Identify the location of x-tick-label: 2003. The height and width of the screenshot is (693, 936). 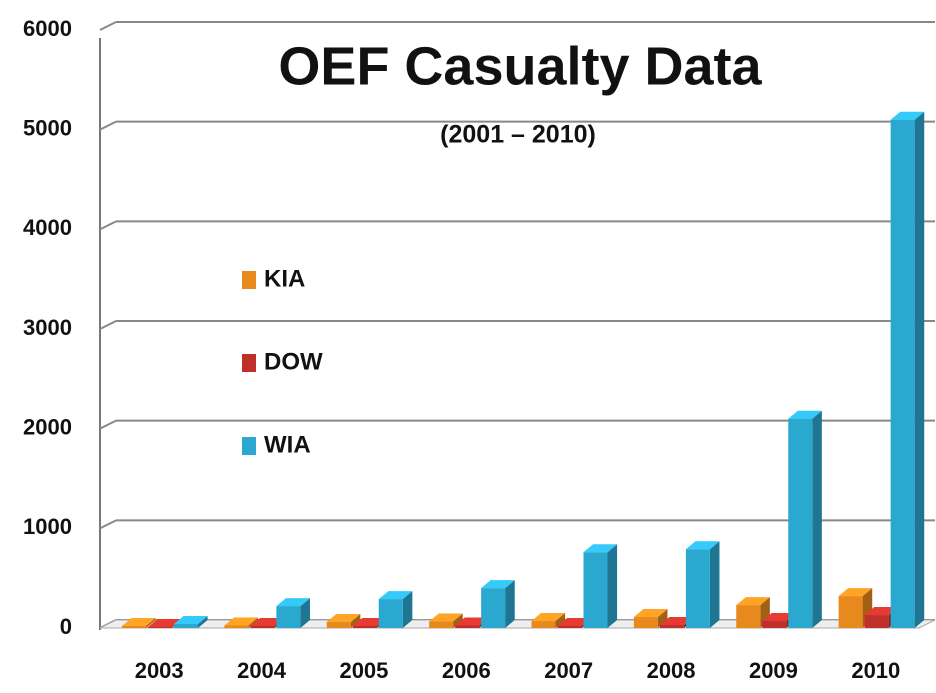
(159, 670).